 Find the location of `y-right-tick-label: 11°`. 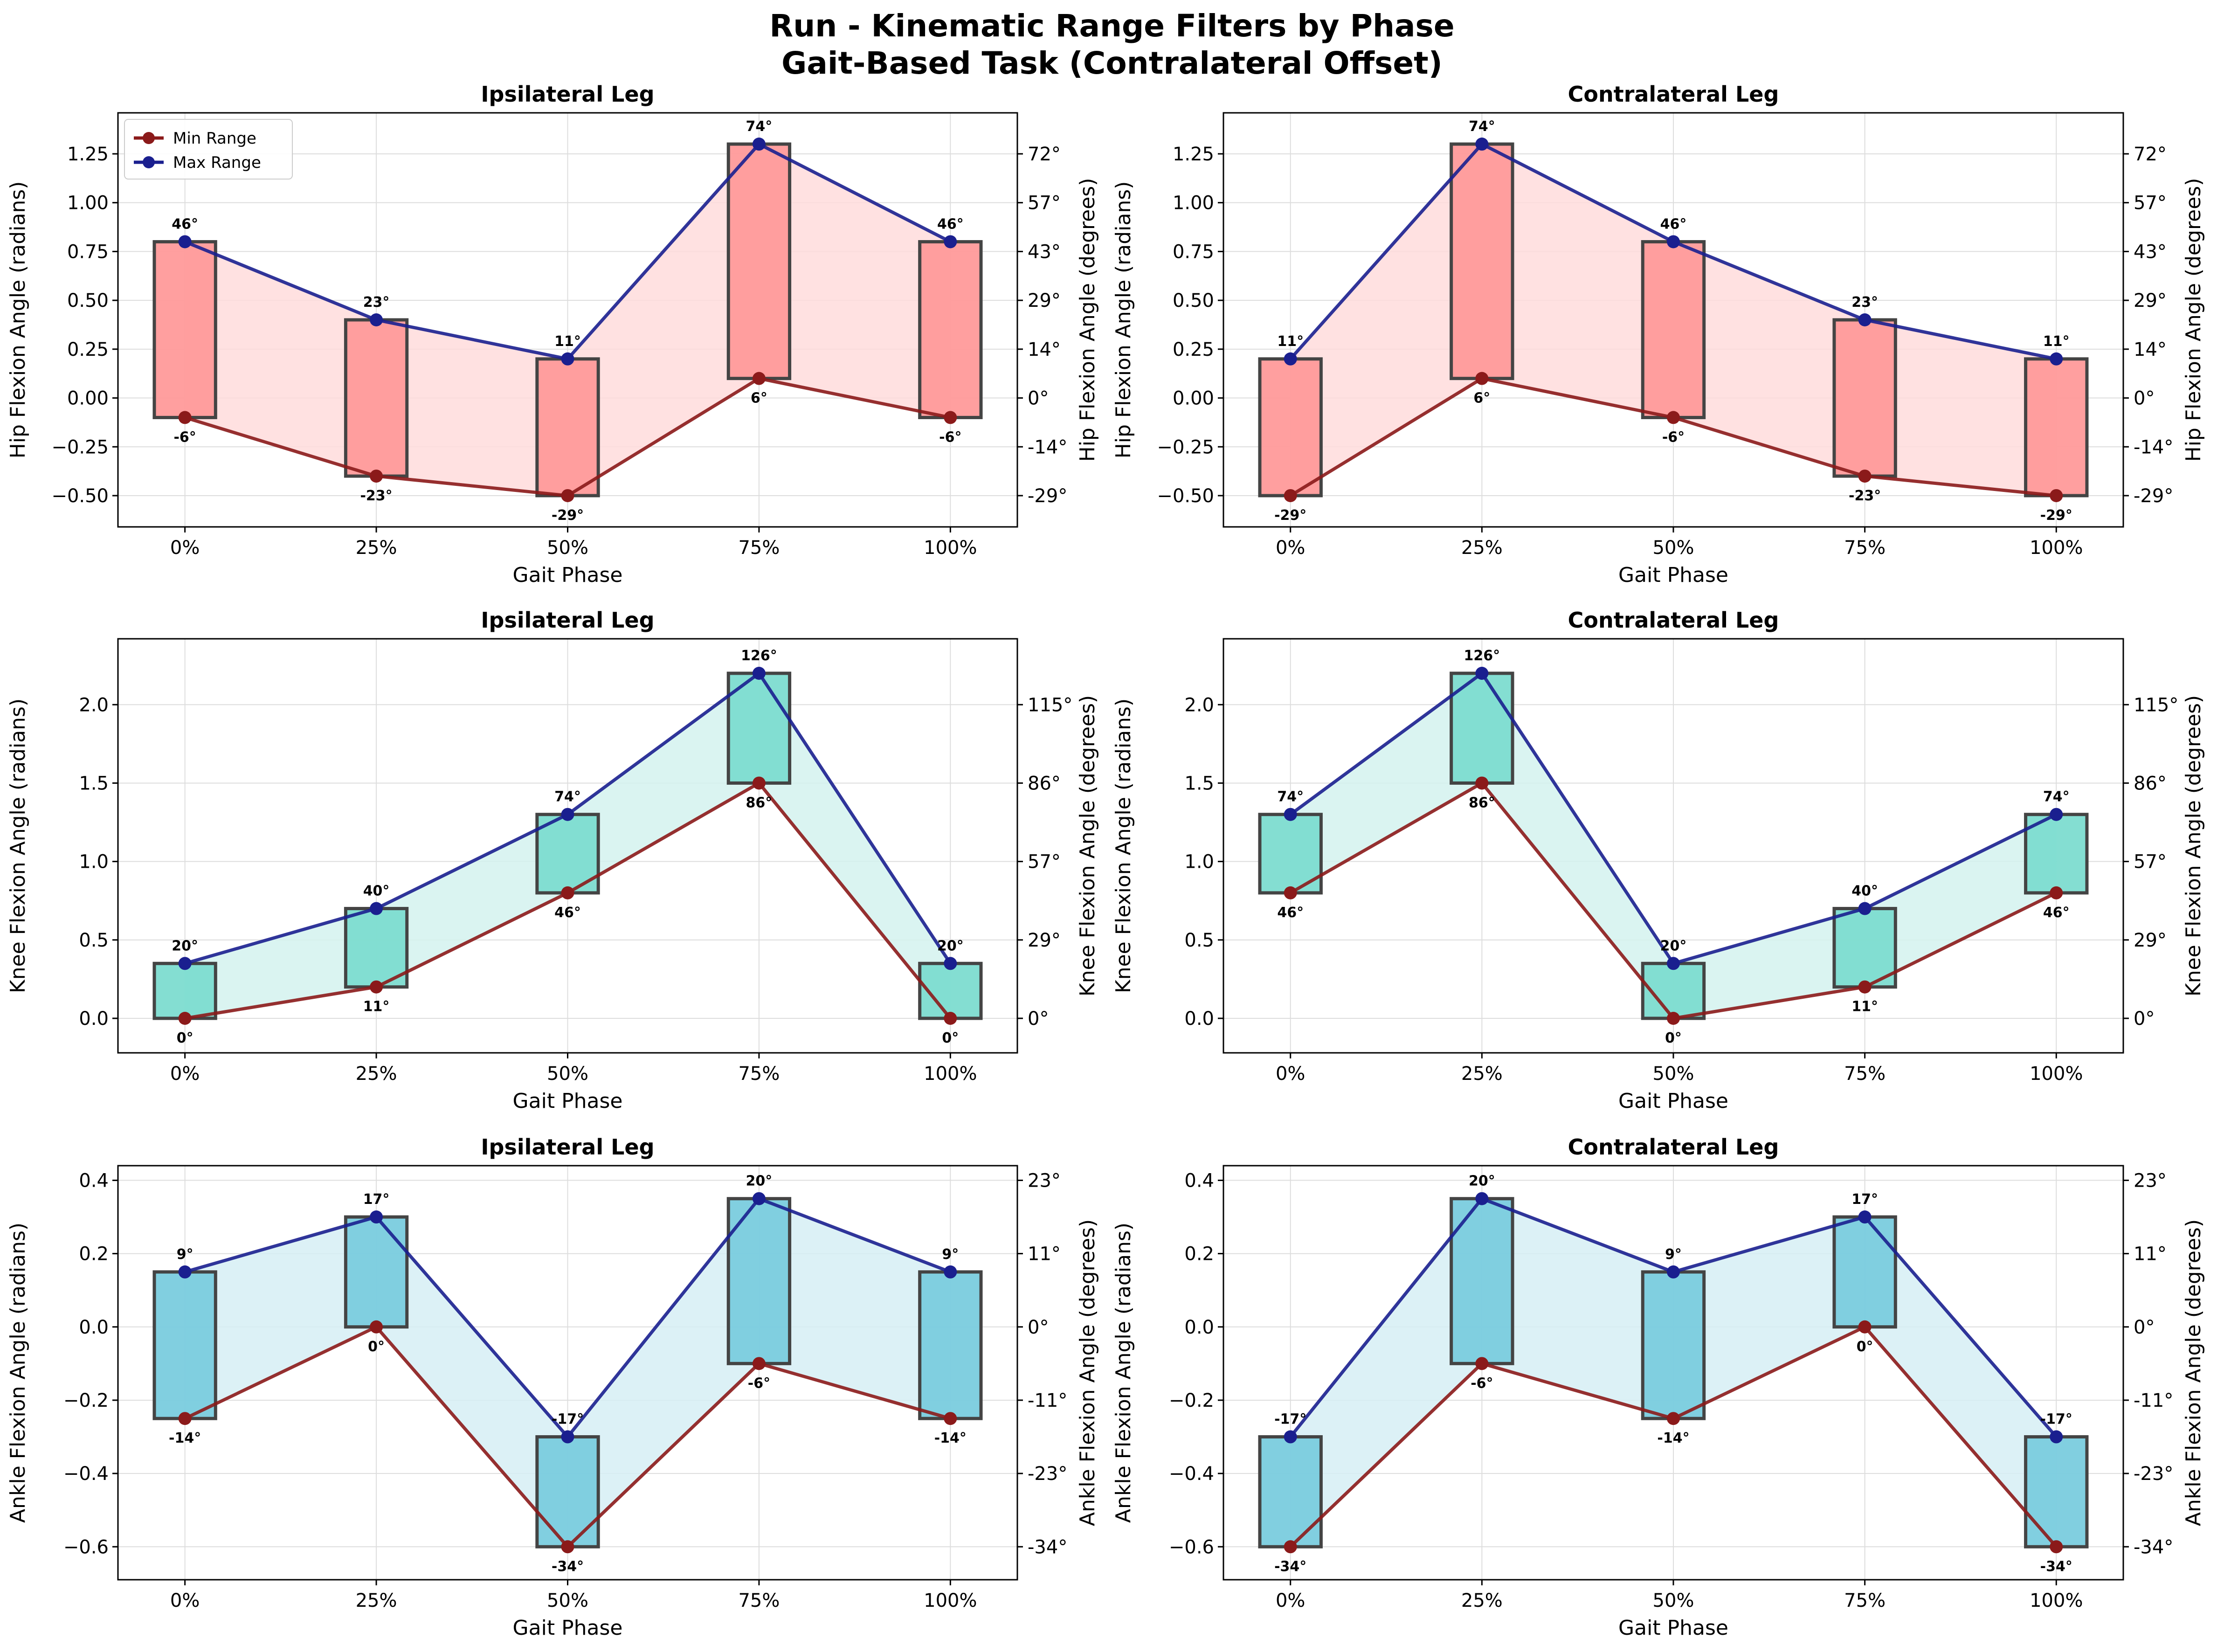

y-right-tick-label: 11° is located at coordinates (2150, 1254).